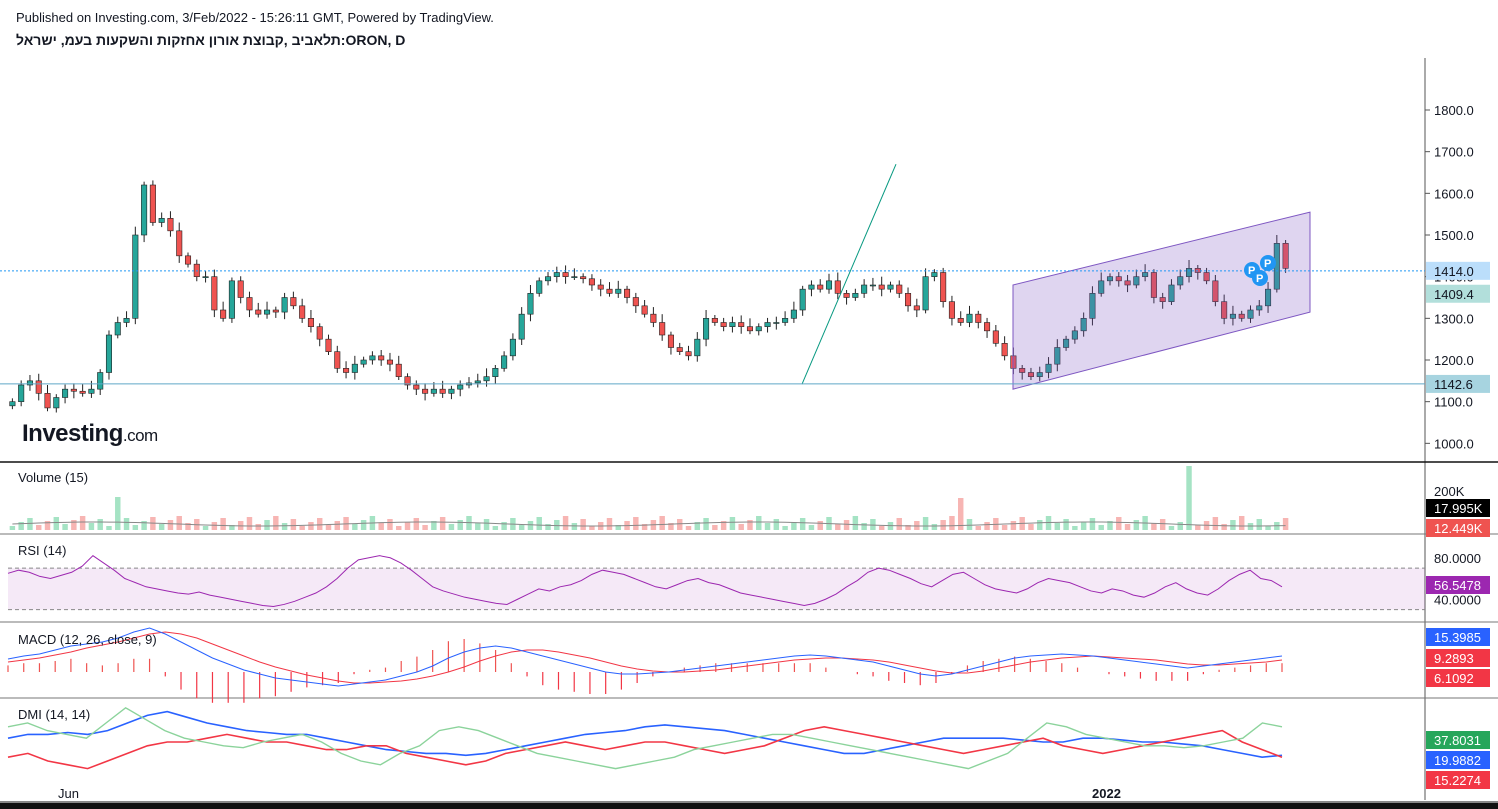  What do you see at coordinates (1457, 637) in the screenshot?
I see `macd-badge-text: 15.3985` at bounding box center [1457, 637].